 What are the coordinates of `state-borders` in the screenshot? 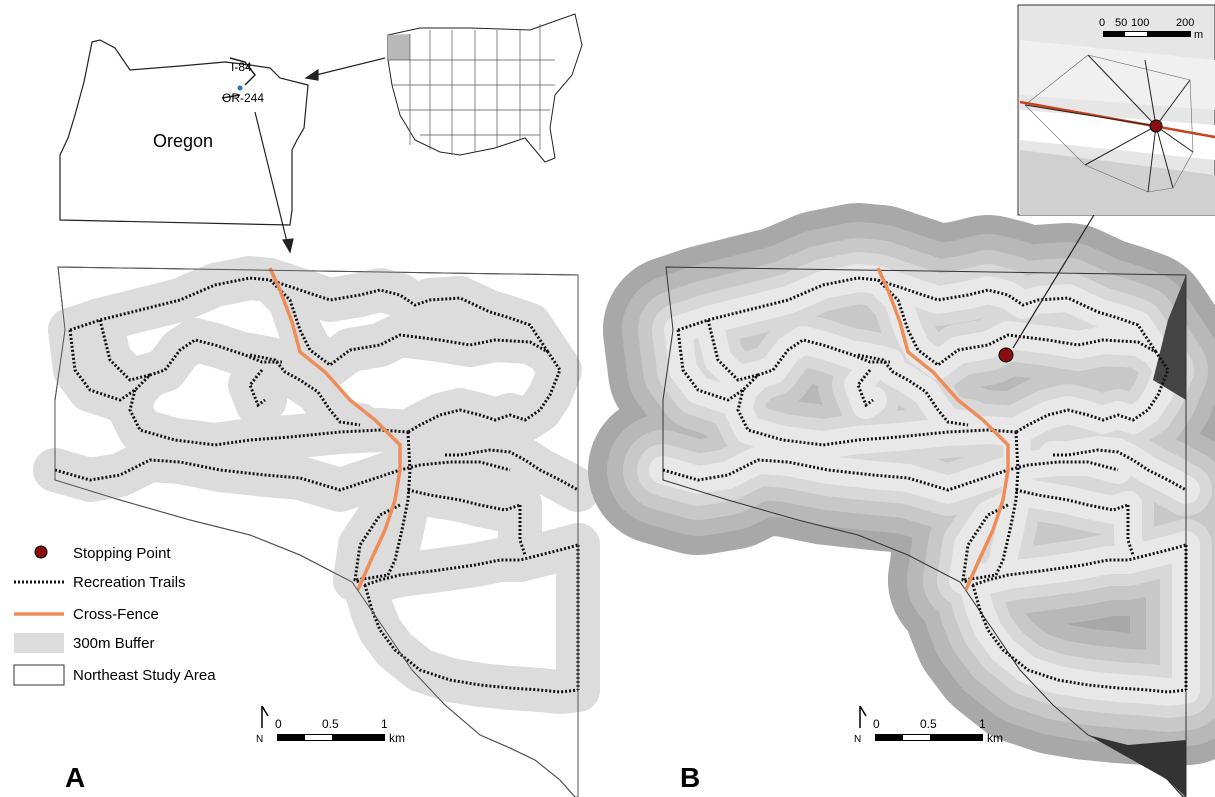 It's located at (471, 89).